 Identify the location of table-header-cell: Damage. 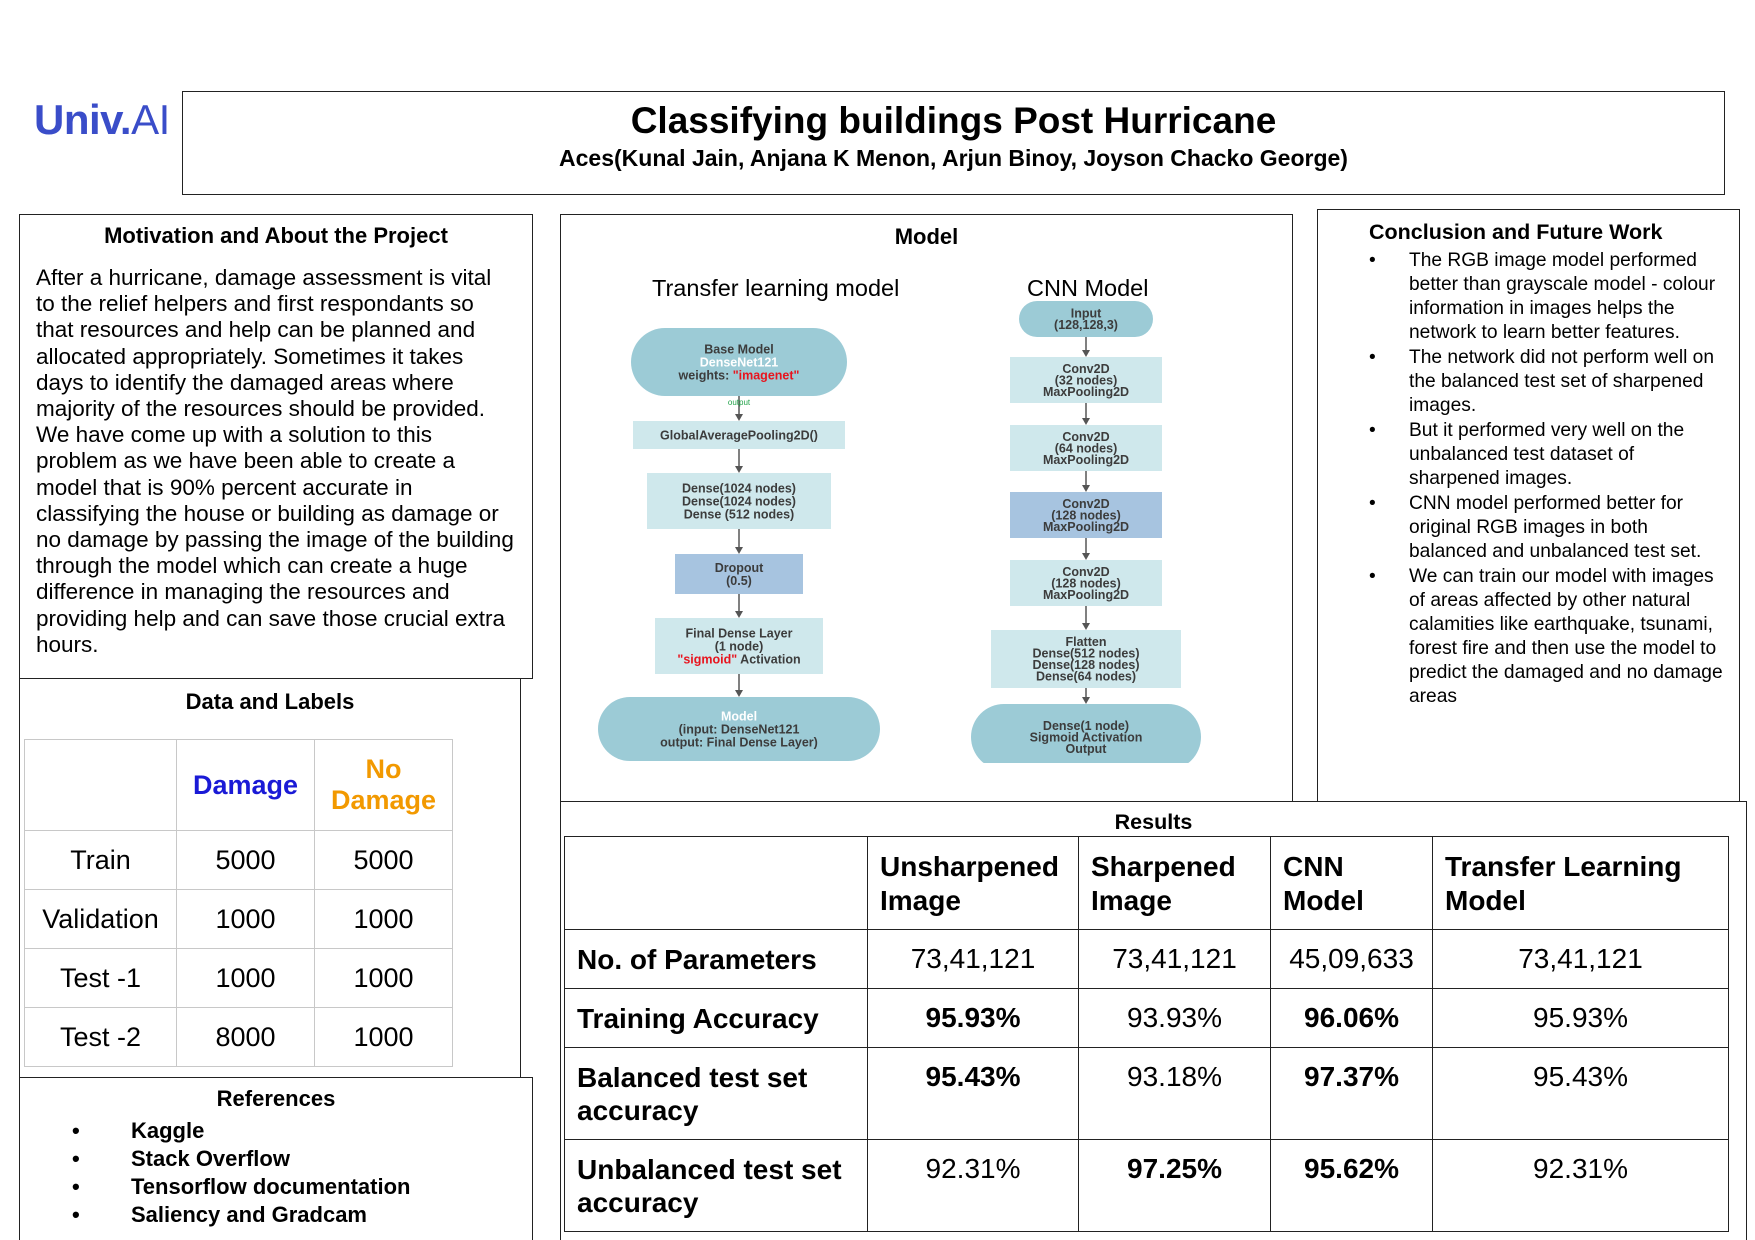
(245, 785).